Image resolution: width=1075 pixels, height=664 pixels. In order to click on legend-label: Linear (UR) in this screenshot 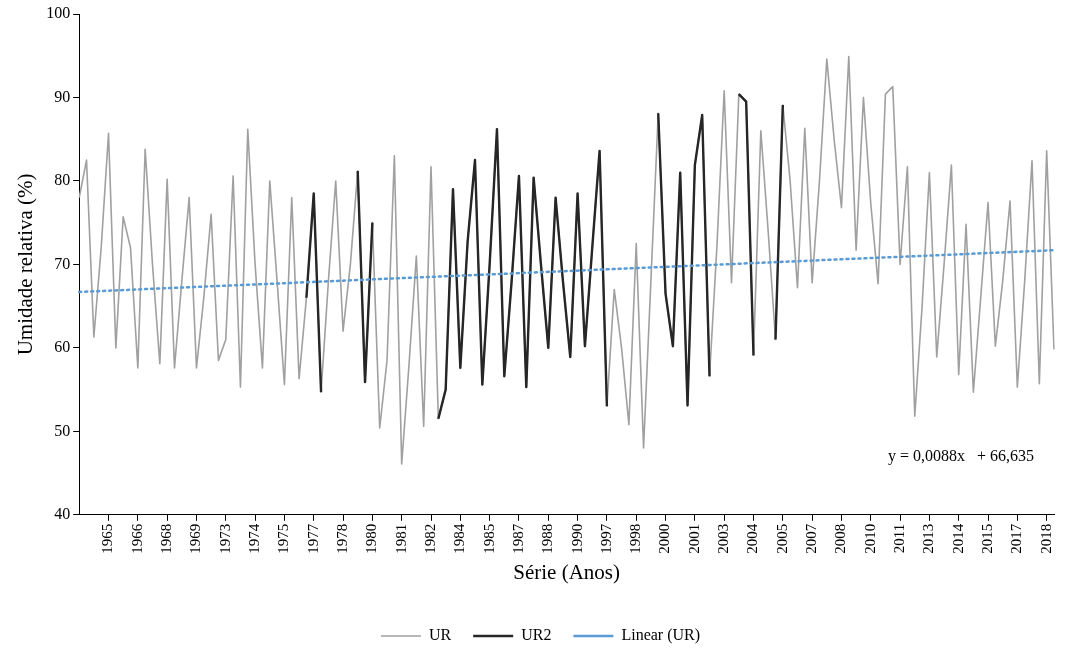, I will do `click(661, 635)`.